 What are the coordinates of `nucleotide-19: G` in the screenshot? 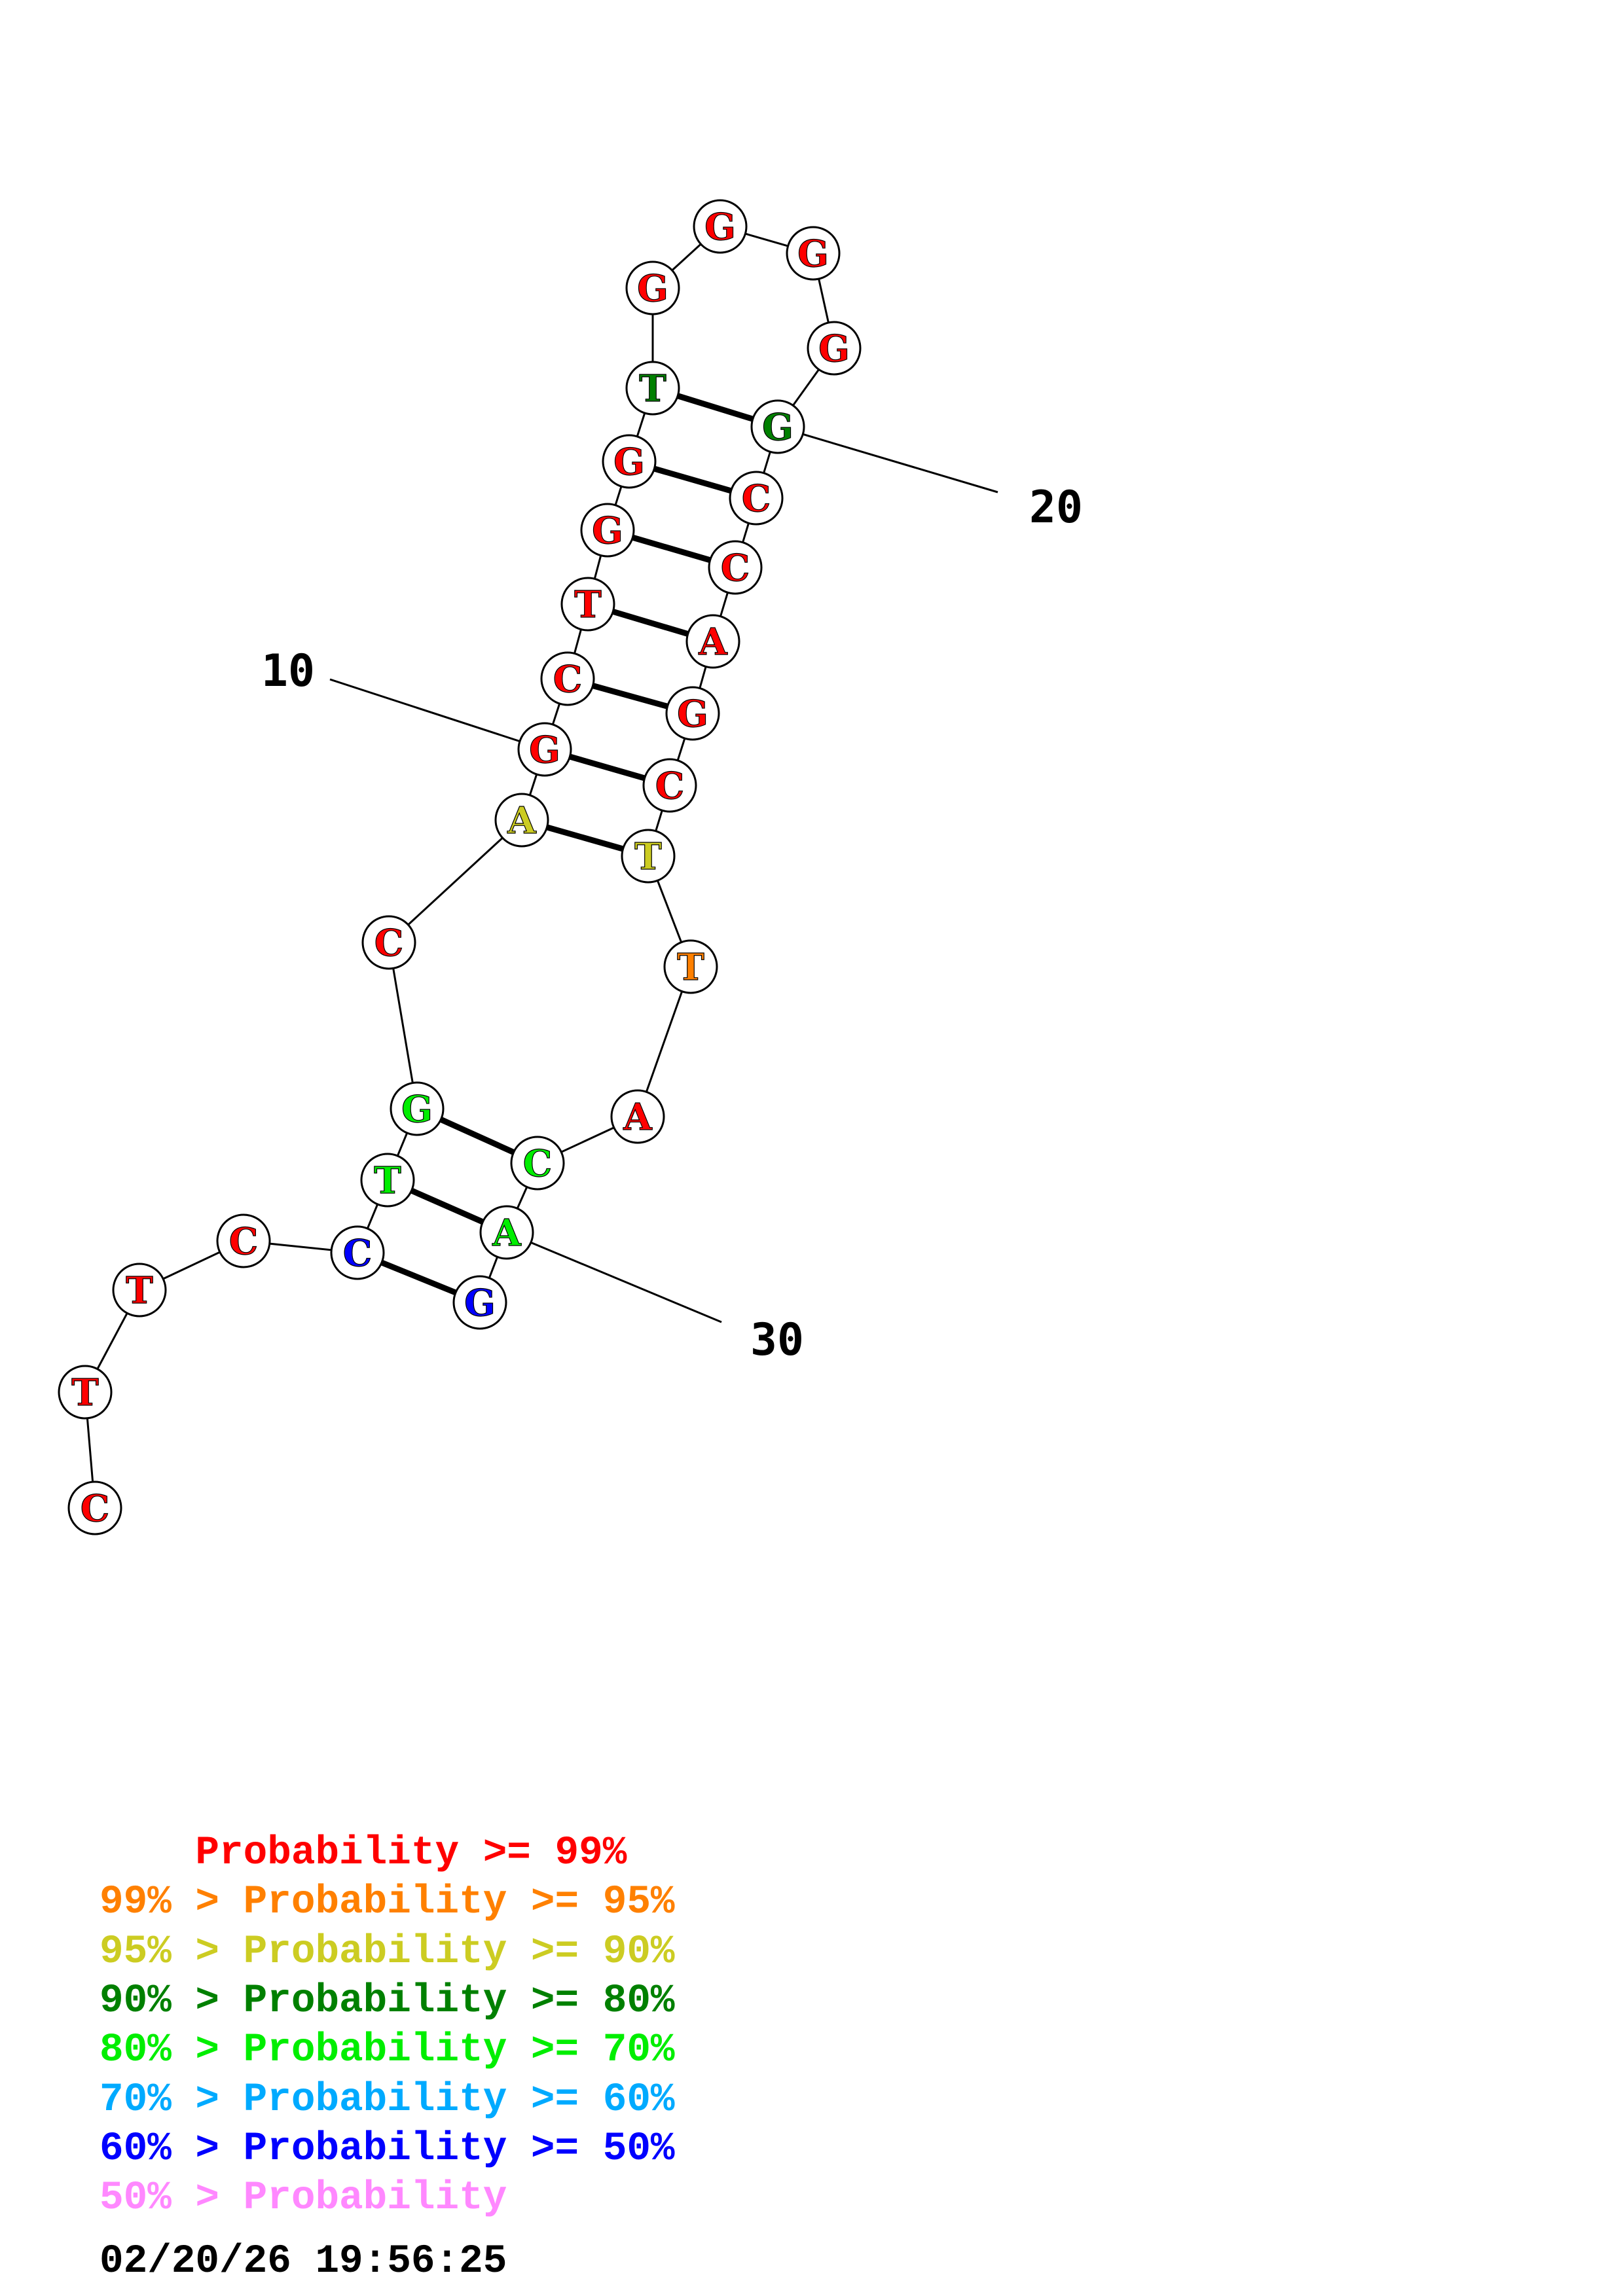 It's located at (834, 348).